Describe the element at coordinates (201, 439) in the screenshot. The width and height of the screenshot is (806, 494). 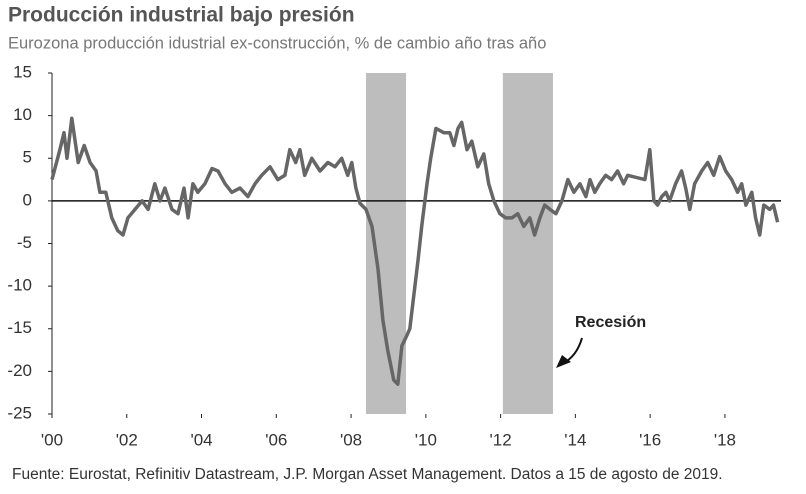
I see `x-tick-label: '04` at that location.